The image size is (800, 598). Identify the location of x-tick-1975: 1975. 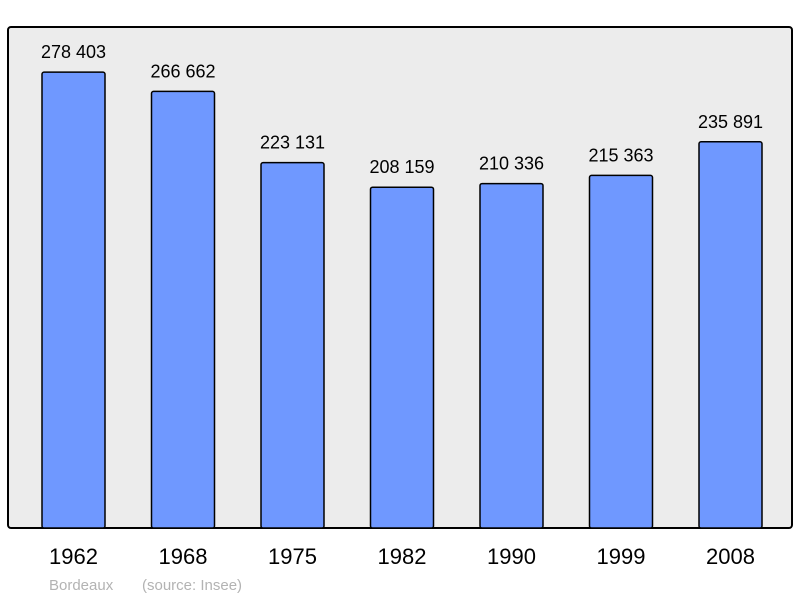
(292, 556).